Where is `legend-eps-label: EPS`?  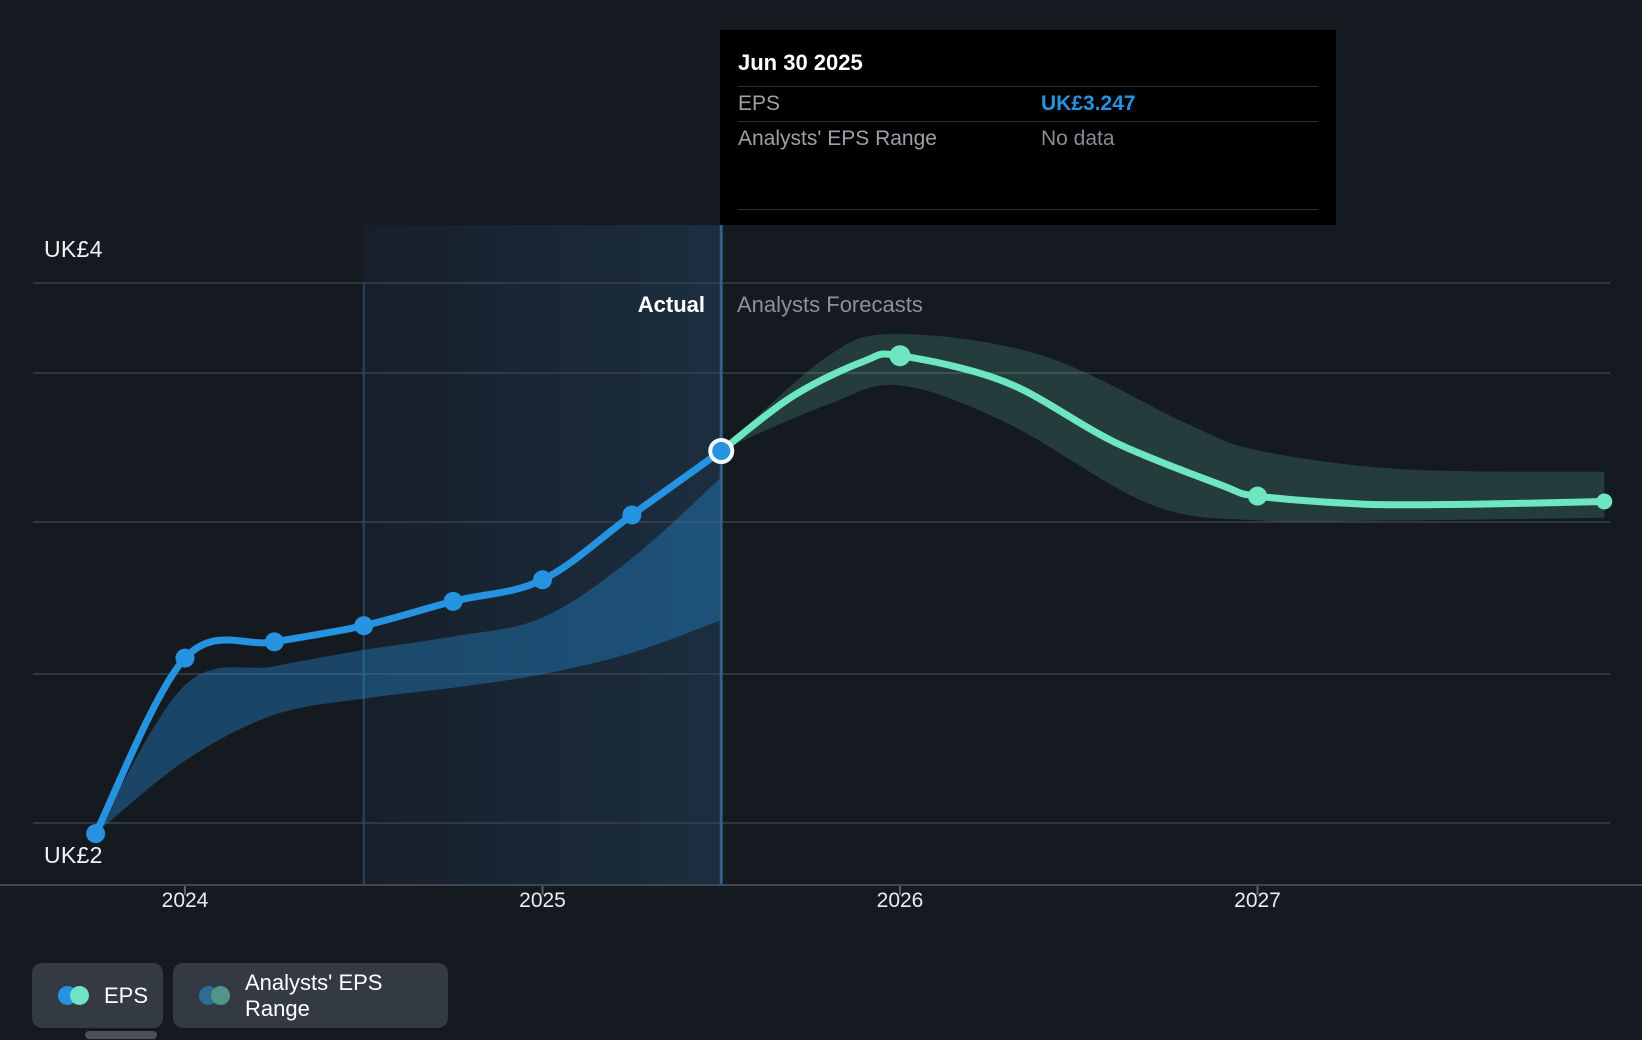
legend-eps-label: EPS is located at coordinates (126, 995).